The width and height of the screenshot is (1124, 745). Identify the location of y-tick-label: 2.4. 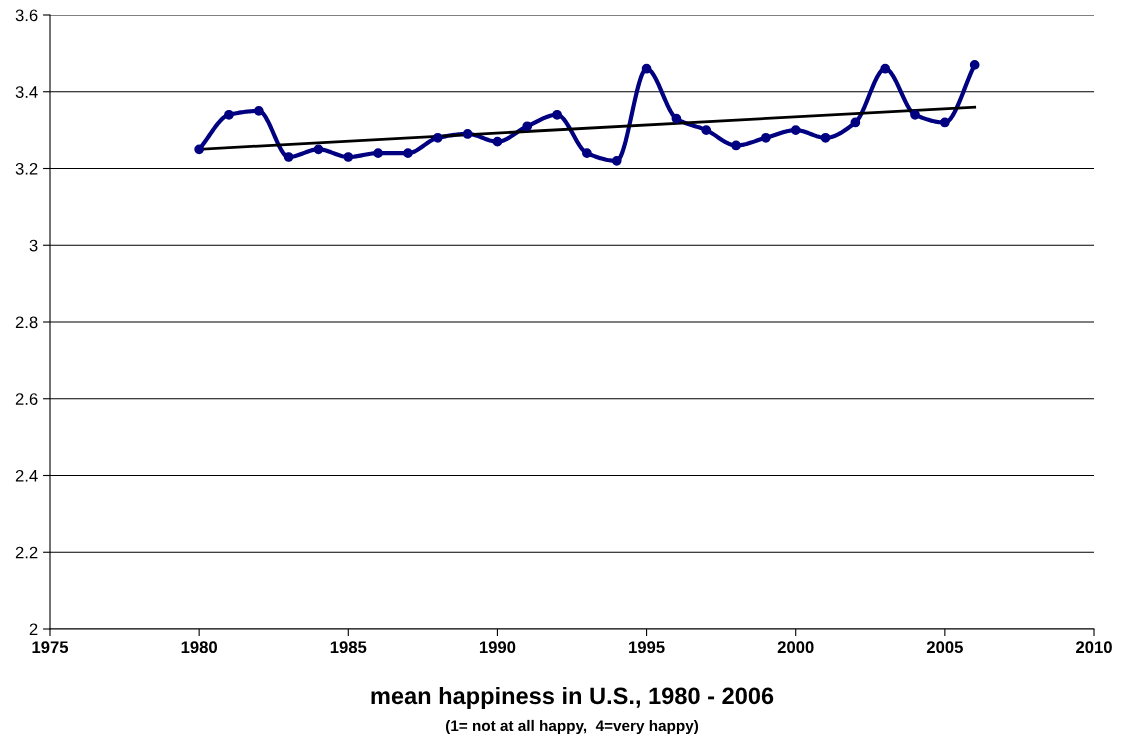
(26, 475).